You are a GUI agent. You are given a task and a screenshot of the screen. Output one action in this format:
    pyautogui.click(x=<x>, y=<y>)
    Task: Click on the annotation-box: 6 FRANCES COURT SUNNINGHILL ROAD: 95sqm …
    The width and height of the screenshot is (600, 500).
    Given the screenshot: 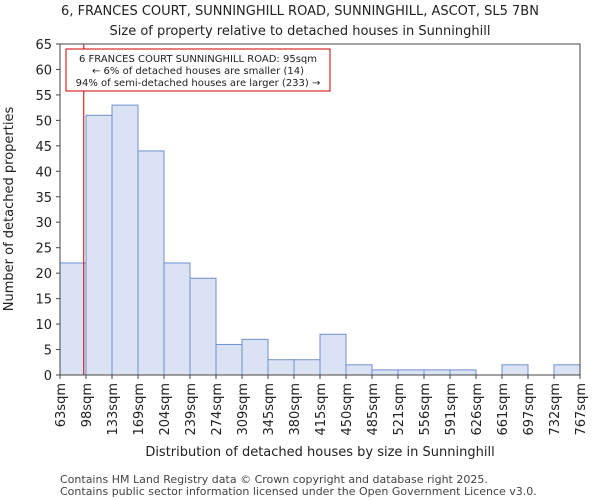 What is the action you would take?
    pyautogui.click(x=198, y=70)
    